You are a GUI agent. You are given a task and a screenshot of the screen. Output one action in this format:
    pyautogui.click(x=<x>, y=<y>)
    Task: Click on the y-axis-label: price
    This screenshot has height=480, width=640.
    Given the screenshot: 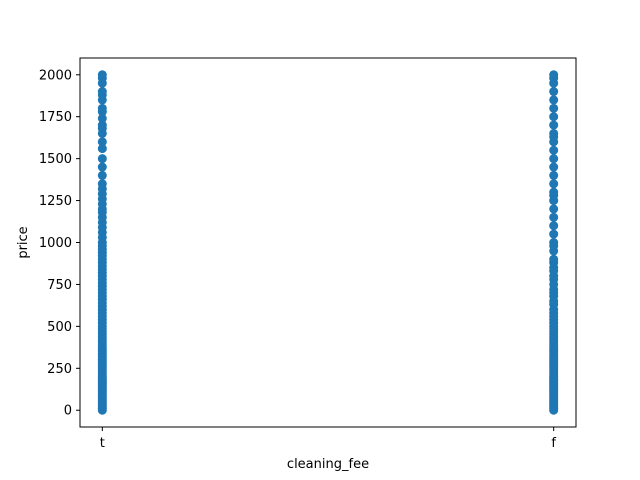 What is the action you would take?
    pyautogui.click(x=23, y=242)
    